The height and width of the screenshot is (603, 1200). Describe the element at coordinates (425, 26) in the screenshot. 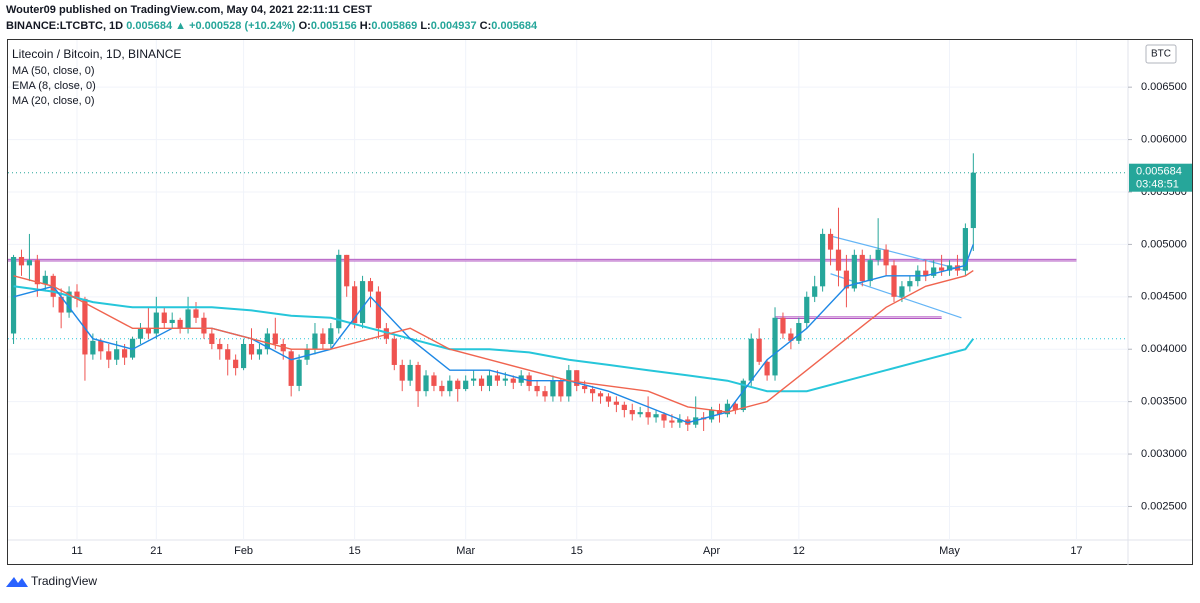

I see `l-label: L:` at that location.